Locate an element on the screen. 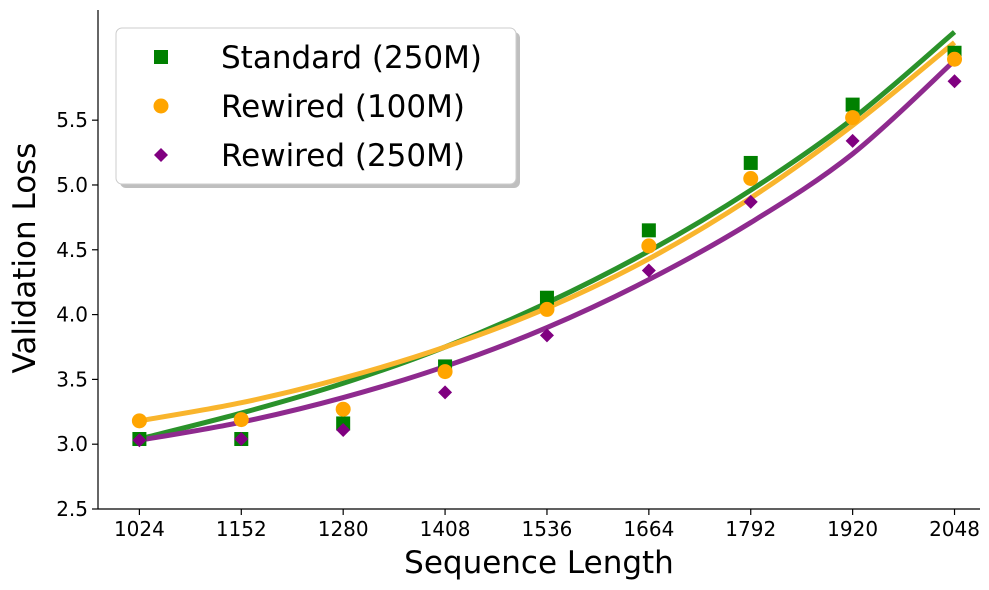 This screenshot has height=590, width=989. x-tick-label: 1536 is located at coordinates (547, 529).